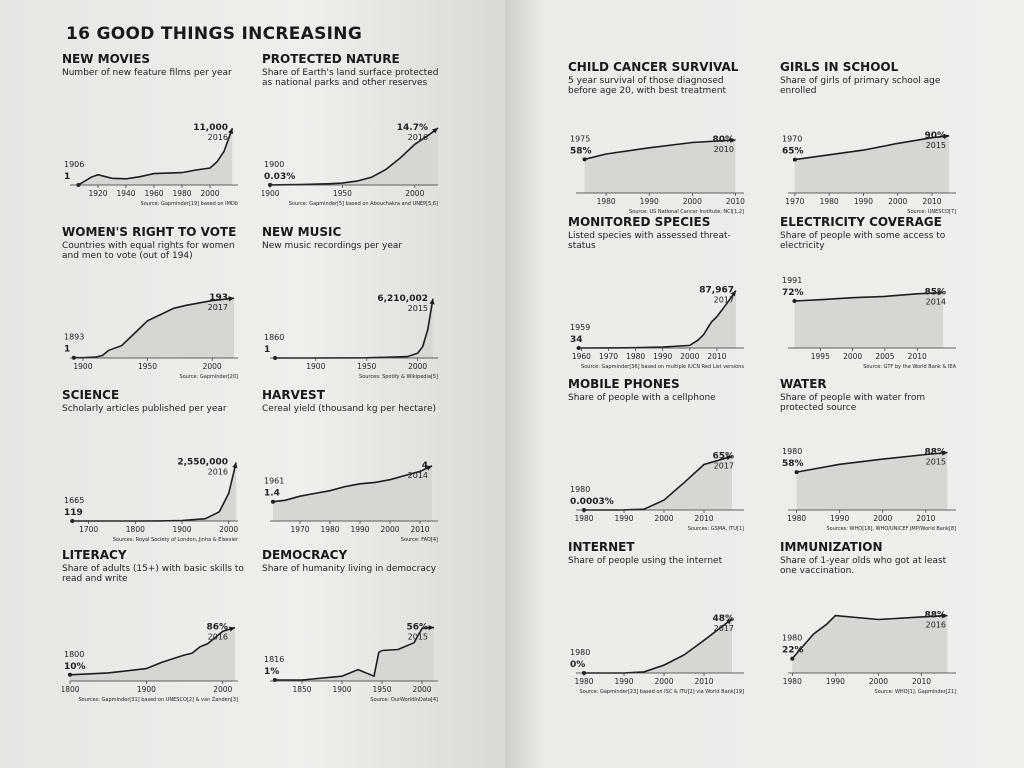 This screenshot has width=1024, height=768. What do you see at coordinates (861, 222) in the screenshot?
I see `chart-title: ELECTRICITY COVERAGE` at bounding box center [861, 222].